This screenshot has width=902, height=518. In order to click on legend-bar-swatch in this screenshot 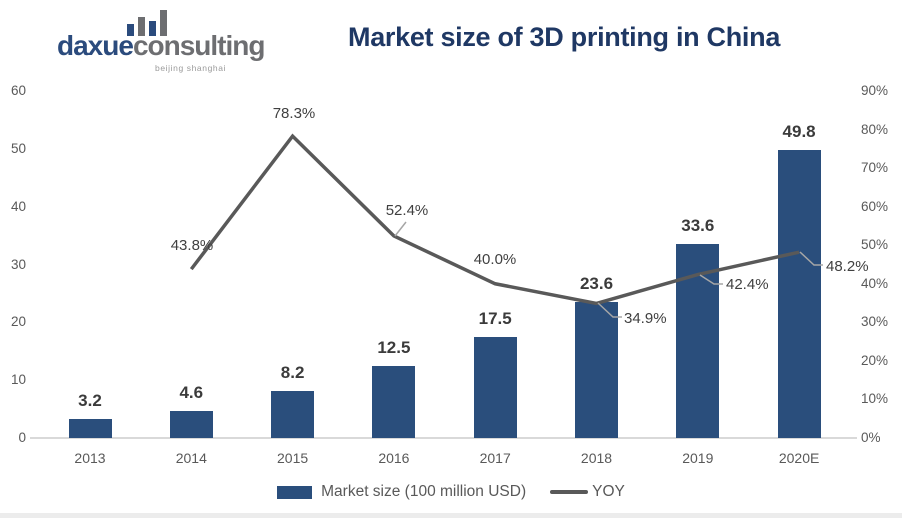, I will do `click(295, 492)`.